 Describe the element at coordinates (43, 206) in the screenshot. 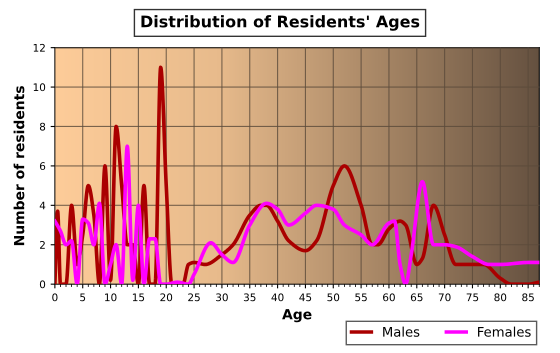

I see `y-tick-label: 4` at that location.